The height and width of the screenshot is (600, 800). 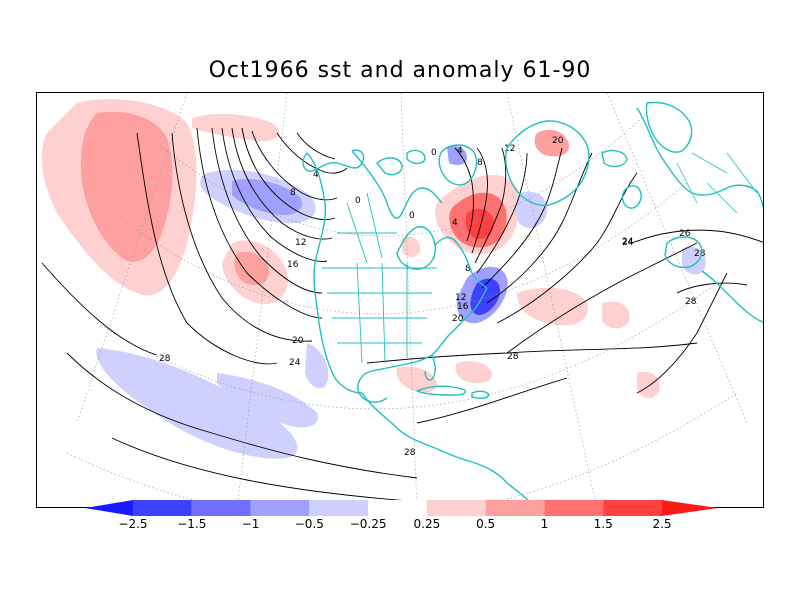 I want to click on colorbar-tick-label: −0.25, so click(x=368, y=524).